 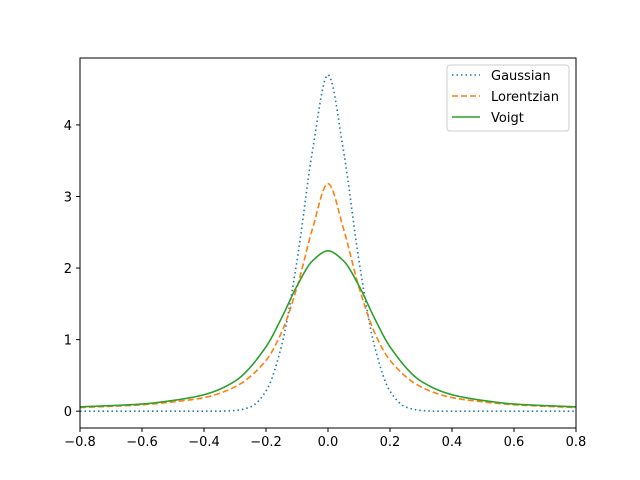 I want to click on x-tick-label: −0.6, so click(x=142, y=442).